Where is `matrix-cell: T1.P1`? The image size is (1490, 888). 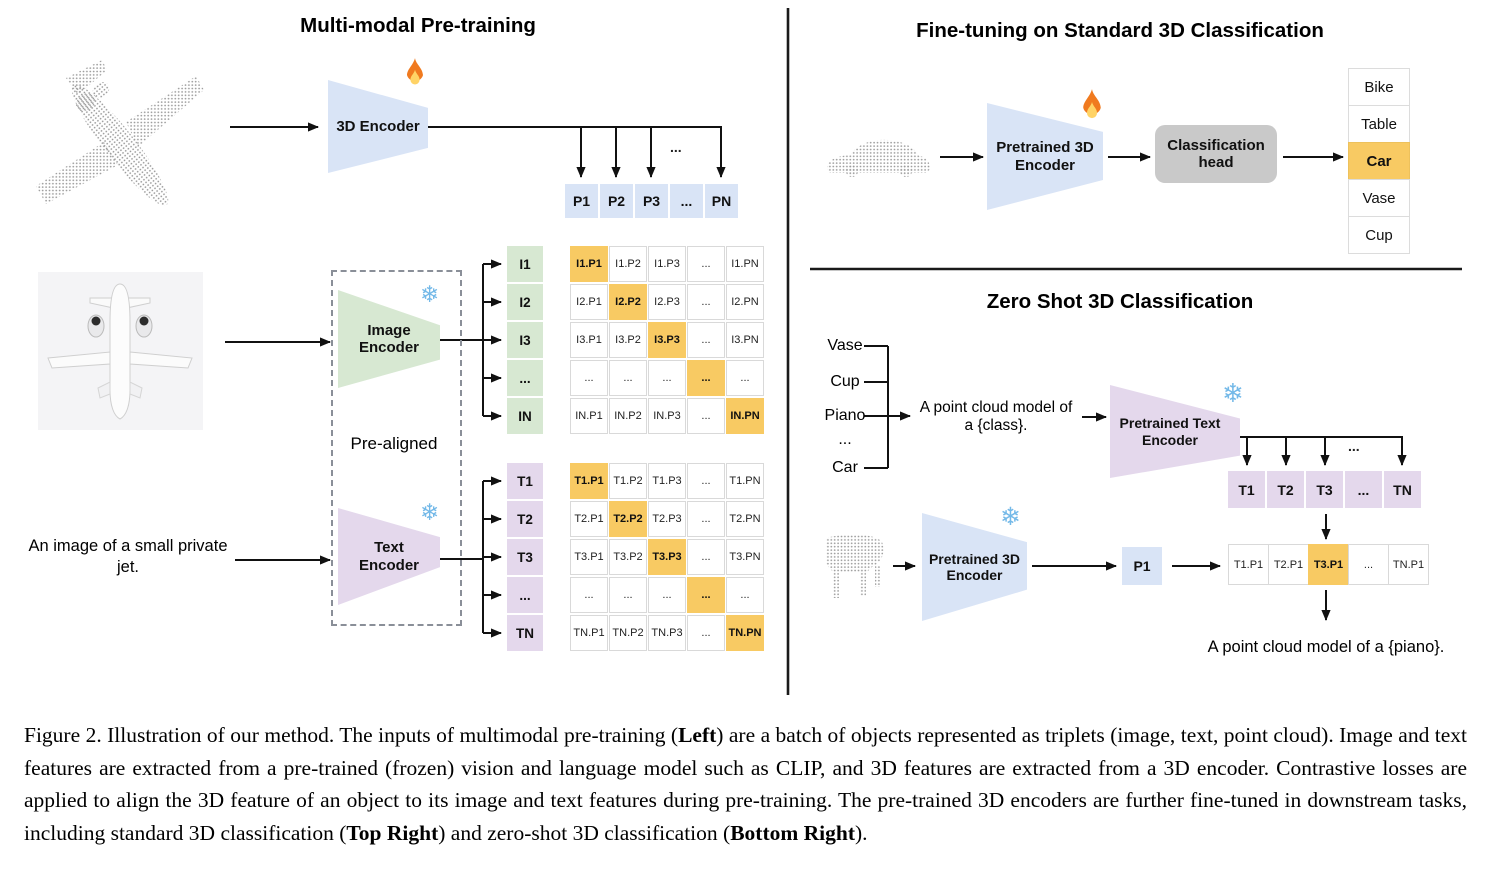 matrix-cell: T1.P1 is located at coordinates (589, 481).